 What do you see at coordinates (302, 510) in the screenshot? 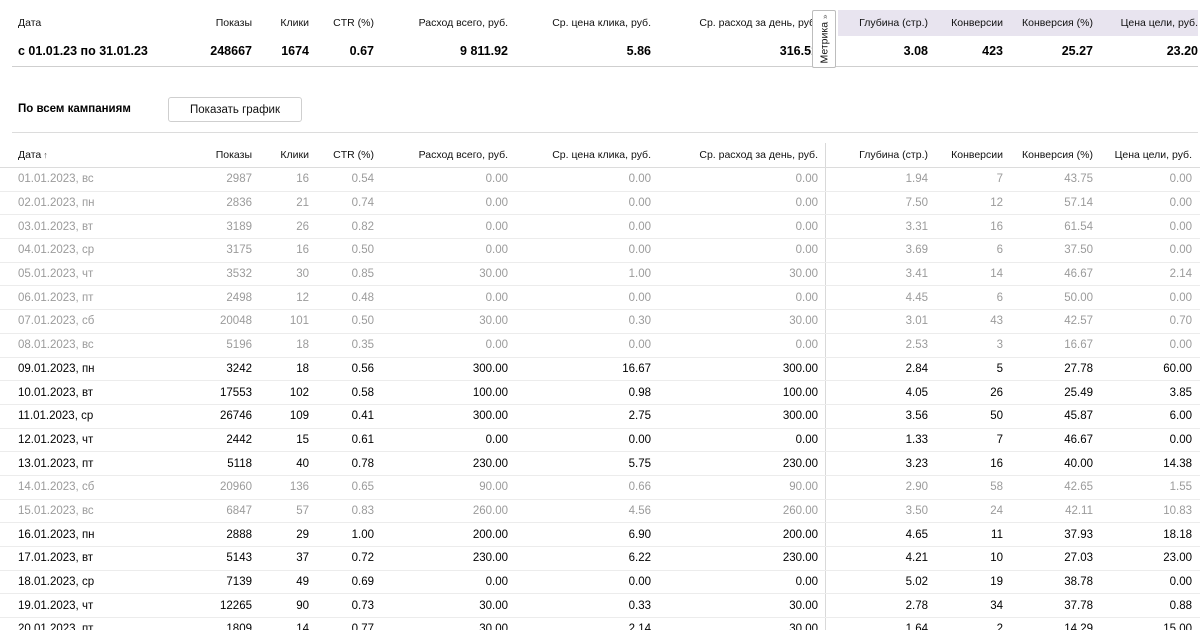
I see `row-clicks: 57` at bounding box center [302, 510].